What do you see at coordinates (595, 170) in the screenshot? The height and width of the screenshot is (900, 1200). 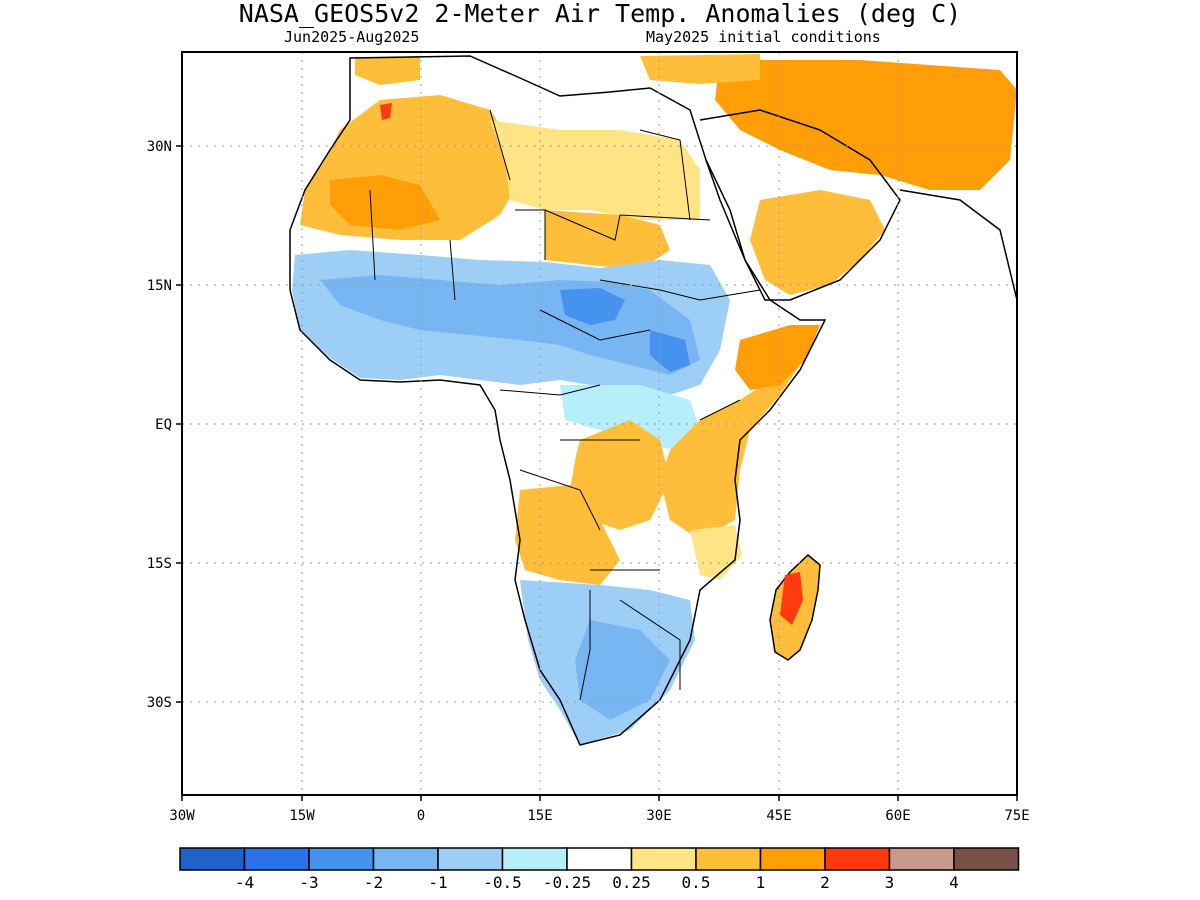 I see `sahara-slight-warm` at bounding box center [595, 170].